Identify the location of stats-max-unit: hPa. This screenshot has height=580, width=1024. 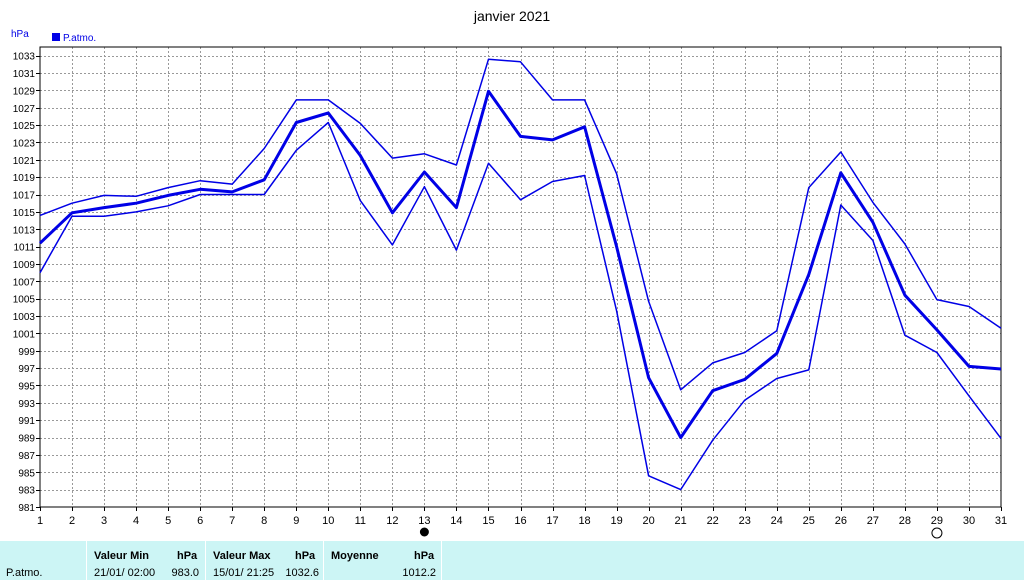
(305, 556).